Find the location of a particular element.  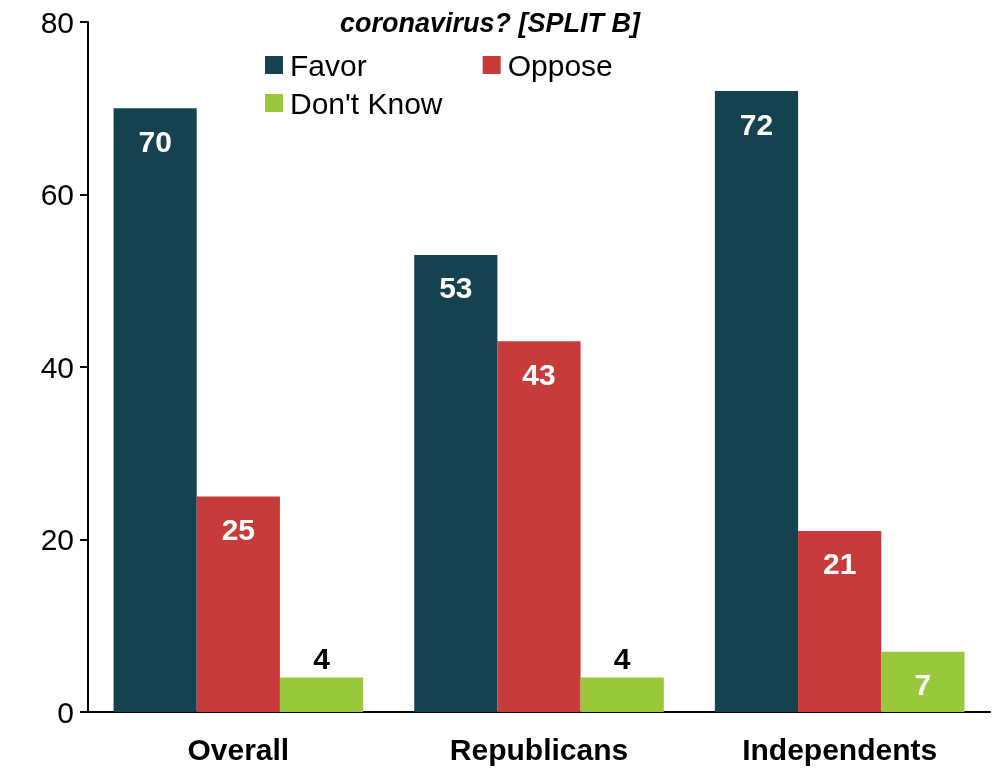

legend-label: Favor is located at coordinates (328, 65).